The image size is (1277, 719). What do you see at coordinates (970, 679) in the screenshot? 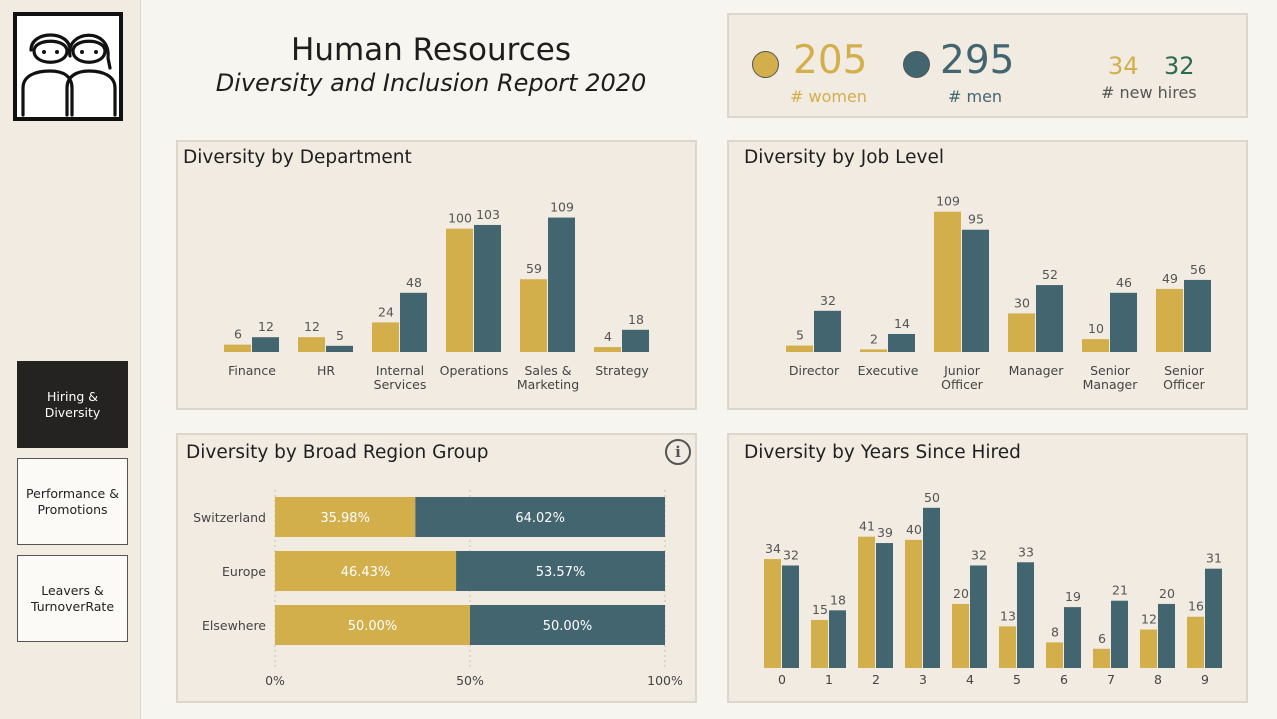
I see `category-label: 4` at bounding box center [970, 679].